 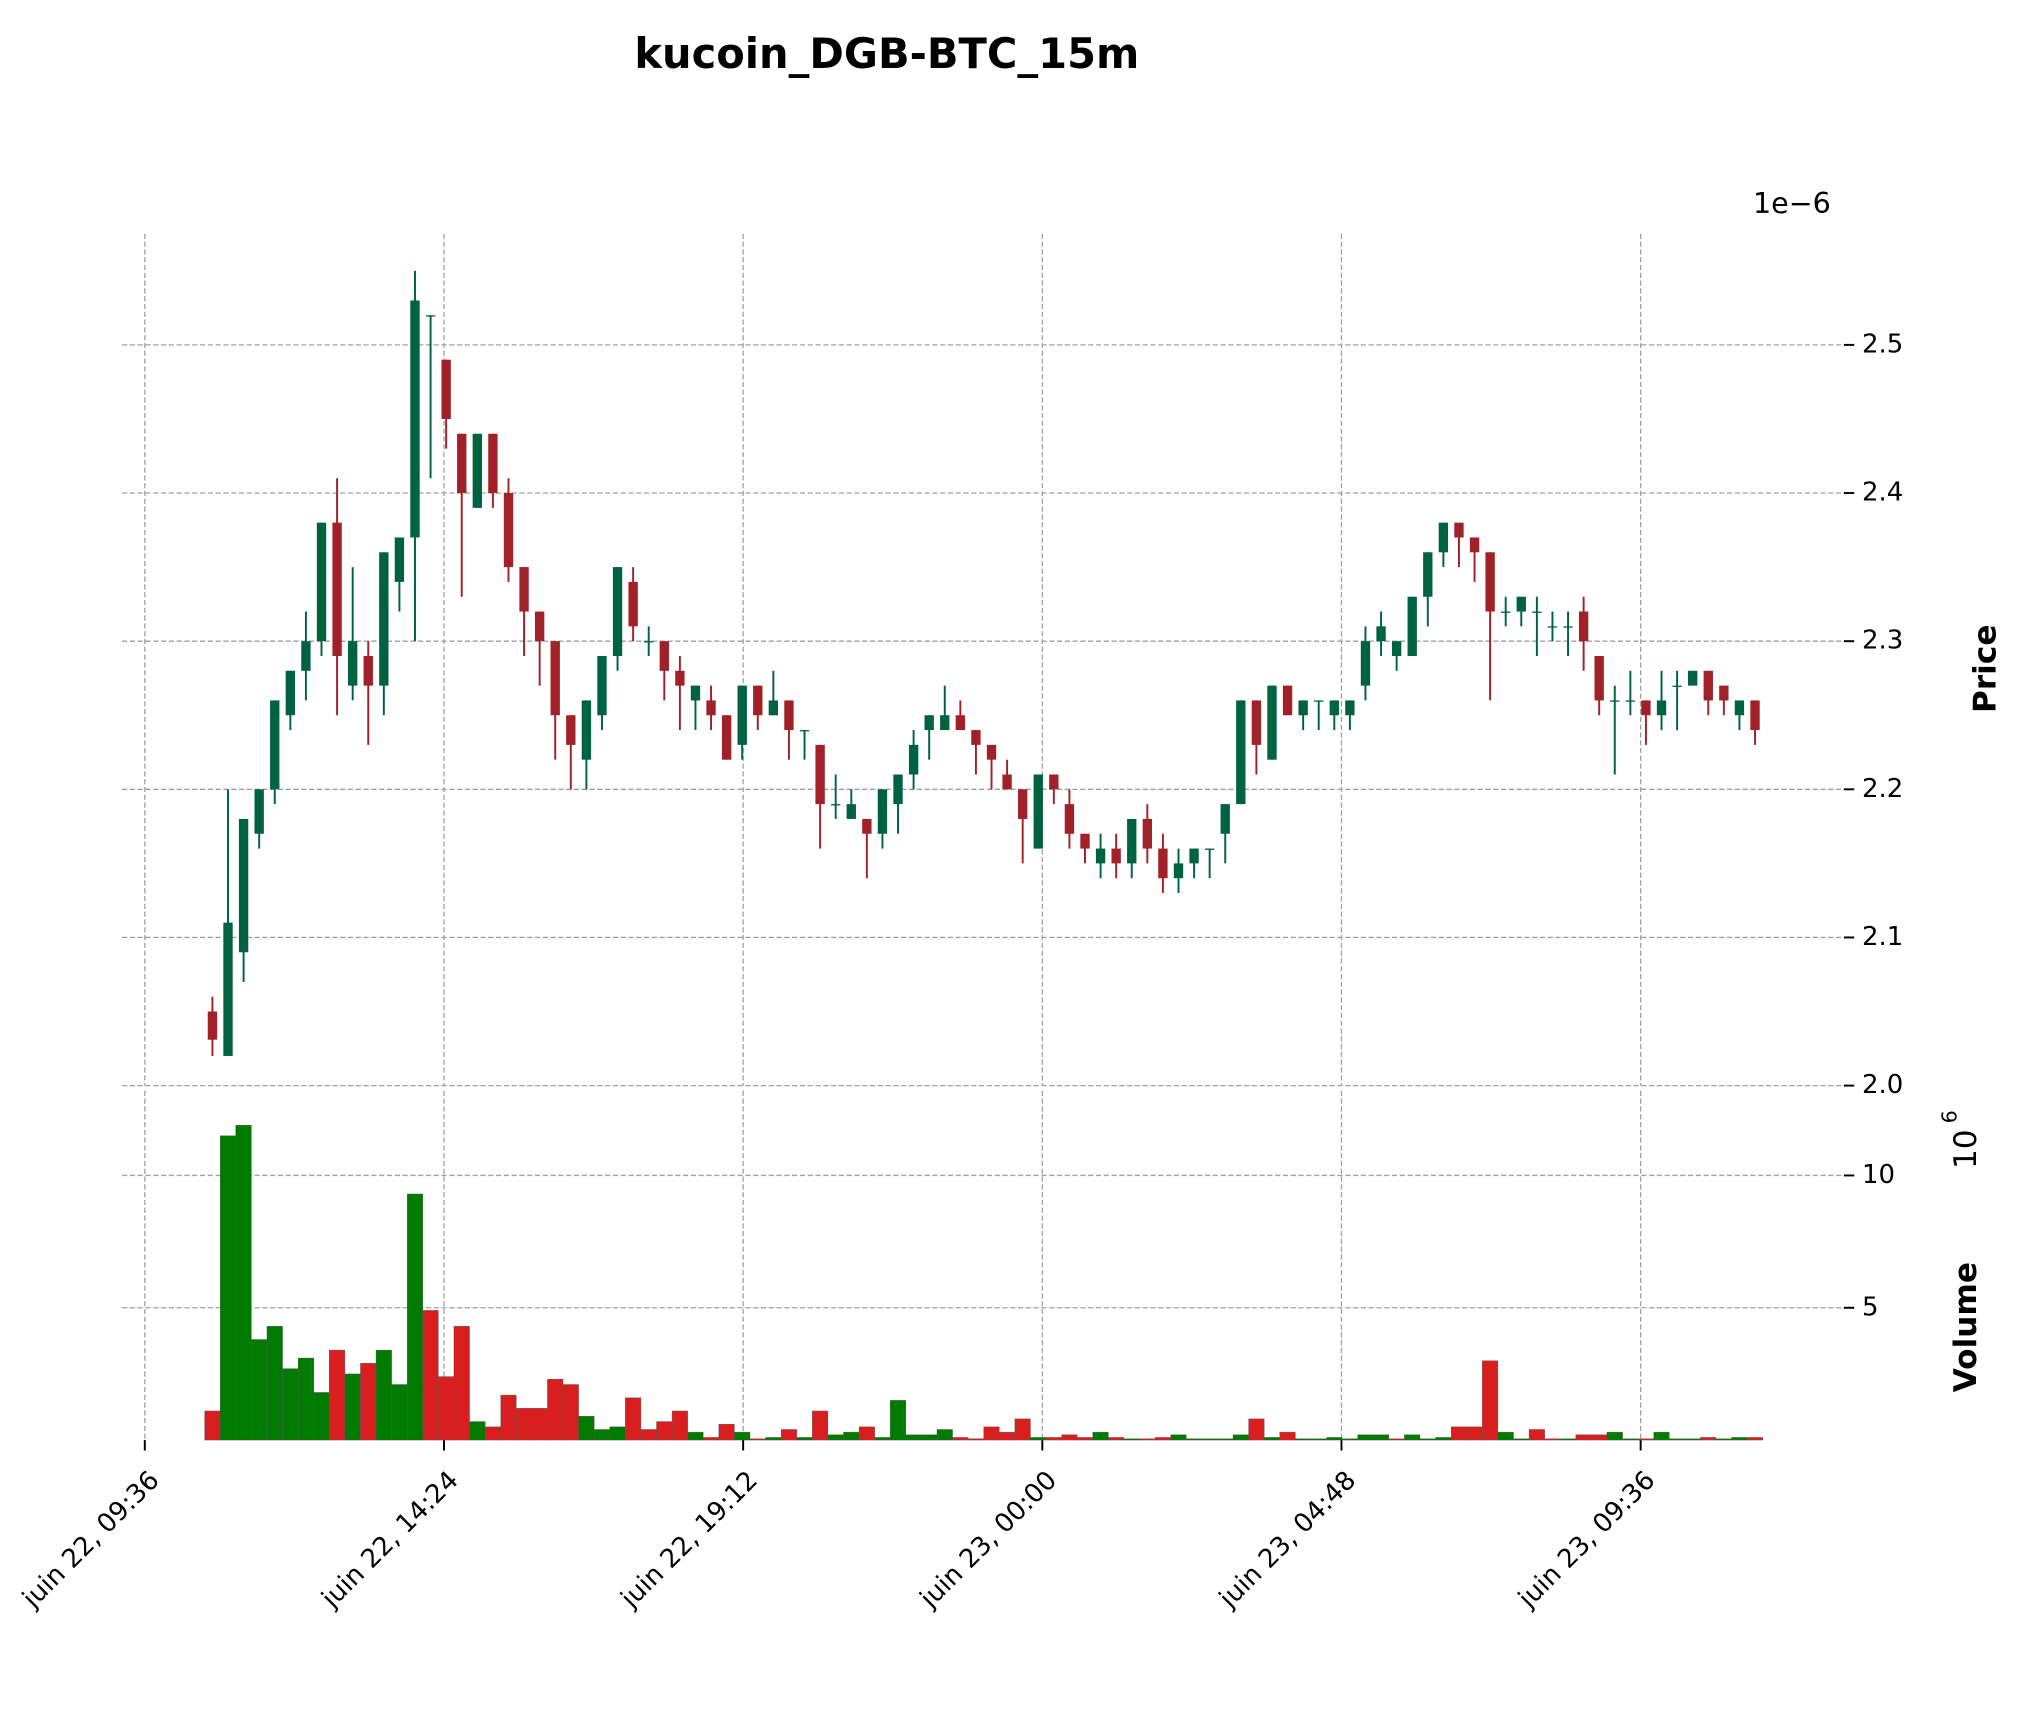 What do you see at coordinates (389, 1539) in the screenshot?
I see `x-tick-label: juin 22, 14:24` at bounding box center [389, 1539].